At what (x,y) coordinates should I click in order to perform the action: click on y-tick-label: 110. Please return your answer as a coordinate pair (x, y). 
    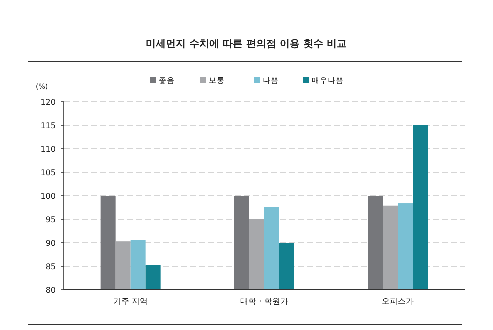
    Looking at the image, I should click on (48, 149).